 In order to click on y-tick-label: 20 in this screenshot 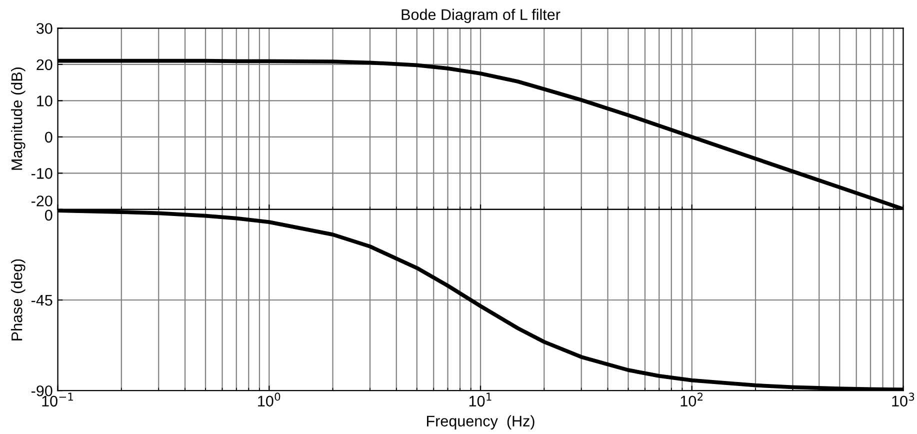, I will do `click(44, 64)`.